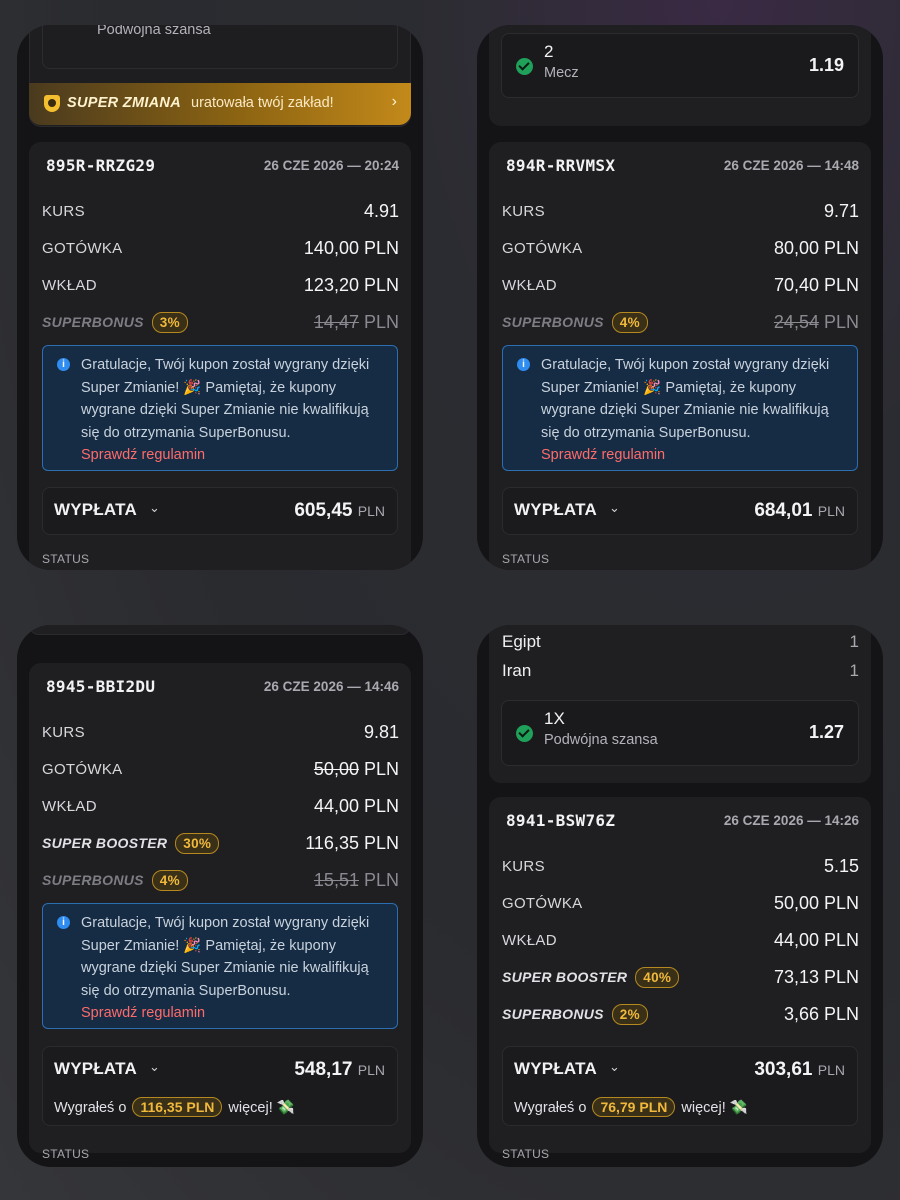 The width and height of the screenshot is (900, 1200). Describe the element at coordinates (826, 732) in the screenshot. I see `selection-odds: 1.27` at that location.